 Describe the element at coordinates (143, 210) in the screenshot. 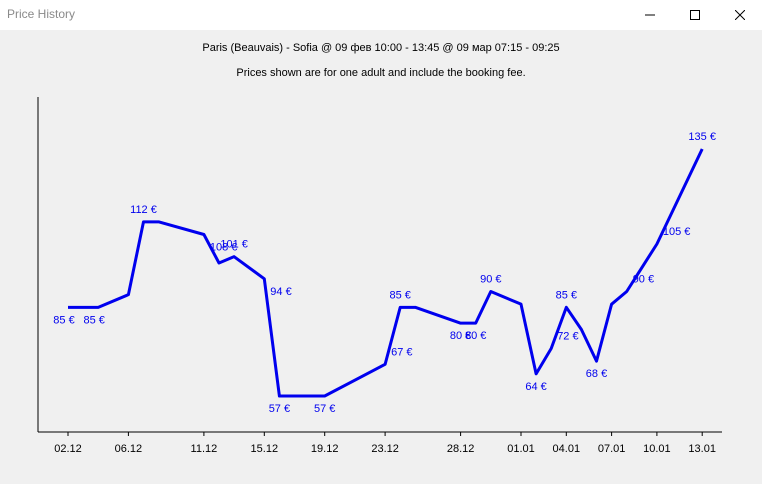

I see `data-label: 112 €` at that location.